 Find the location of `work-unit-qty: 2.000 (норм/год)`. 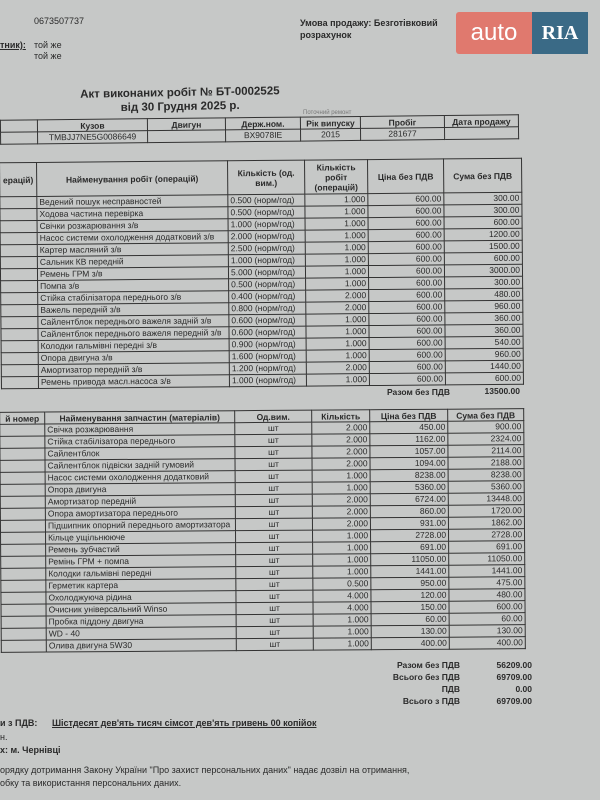

work-unit-qty: 2.000 (норм/год) is located at coordinates (267, 236).